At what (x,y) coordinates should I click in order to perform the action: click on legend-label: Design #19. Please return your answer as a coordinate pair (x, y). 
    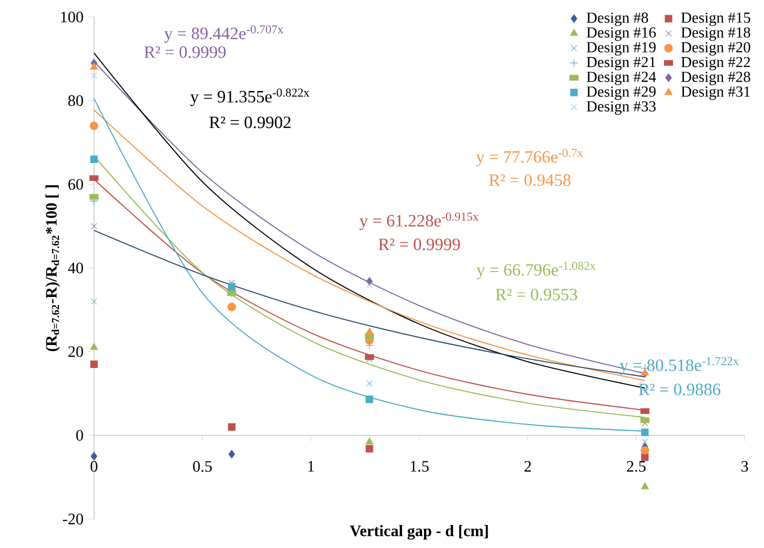
    Looking at the image, I should click on (621, 49).